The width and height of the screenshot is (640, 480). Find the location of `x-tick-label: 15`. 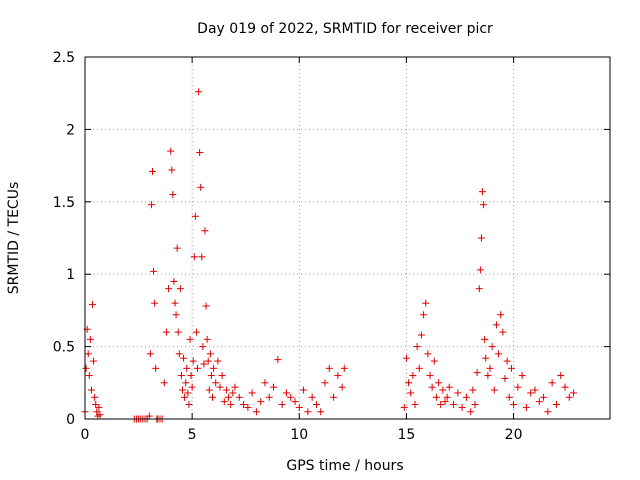

x-tick-label: 15 is located at coordinates (407, 435).